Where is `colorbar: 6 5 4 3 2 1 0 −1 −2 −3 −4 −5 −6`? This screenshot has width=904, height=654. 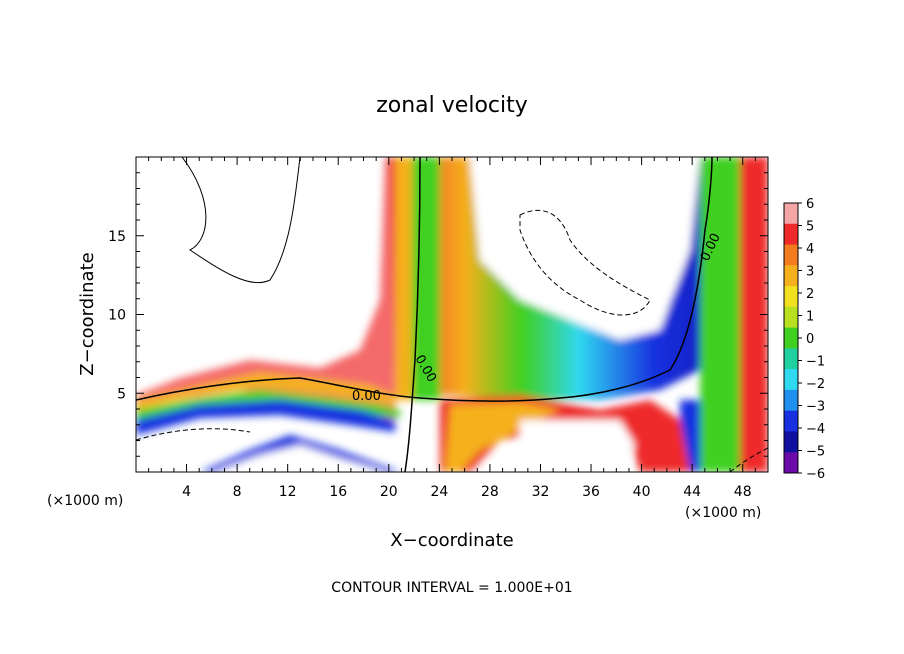
colorbar: 6 5 4 3 2 1 0 −1 −2 −3 −4 −5 −6 is located at coordinates (804, 339).